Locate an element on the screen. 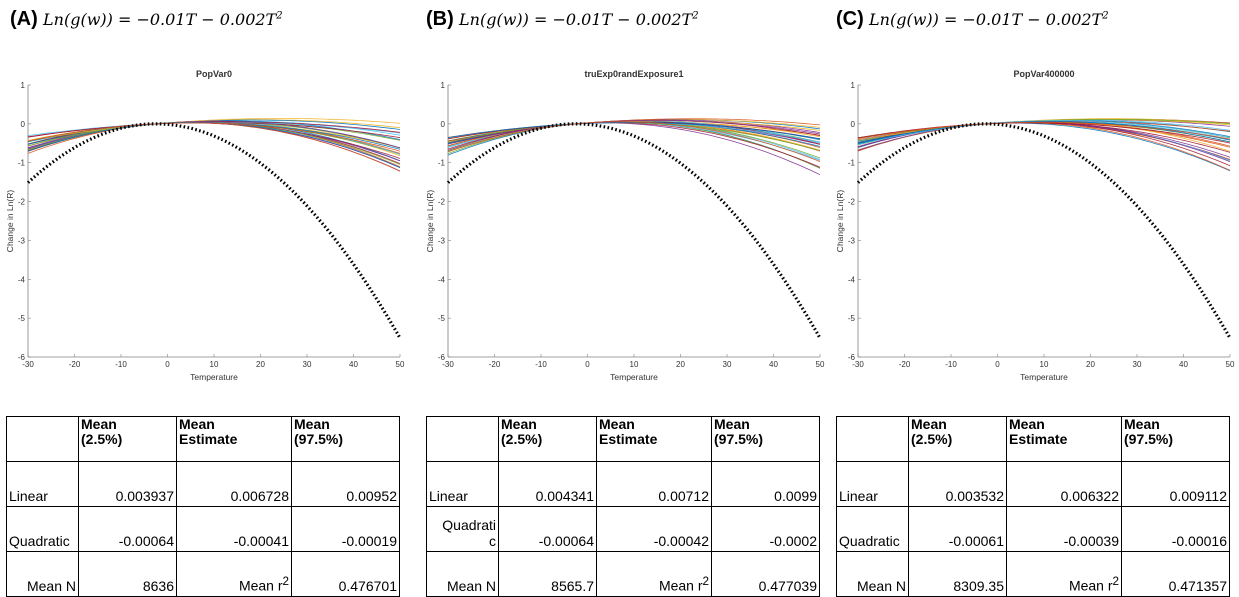  chart-title: PopVar0 is located at coordinates (214, 74).